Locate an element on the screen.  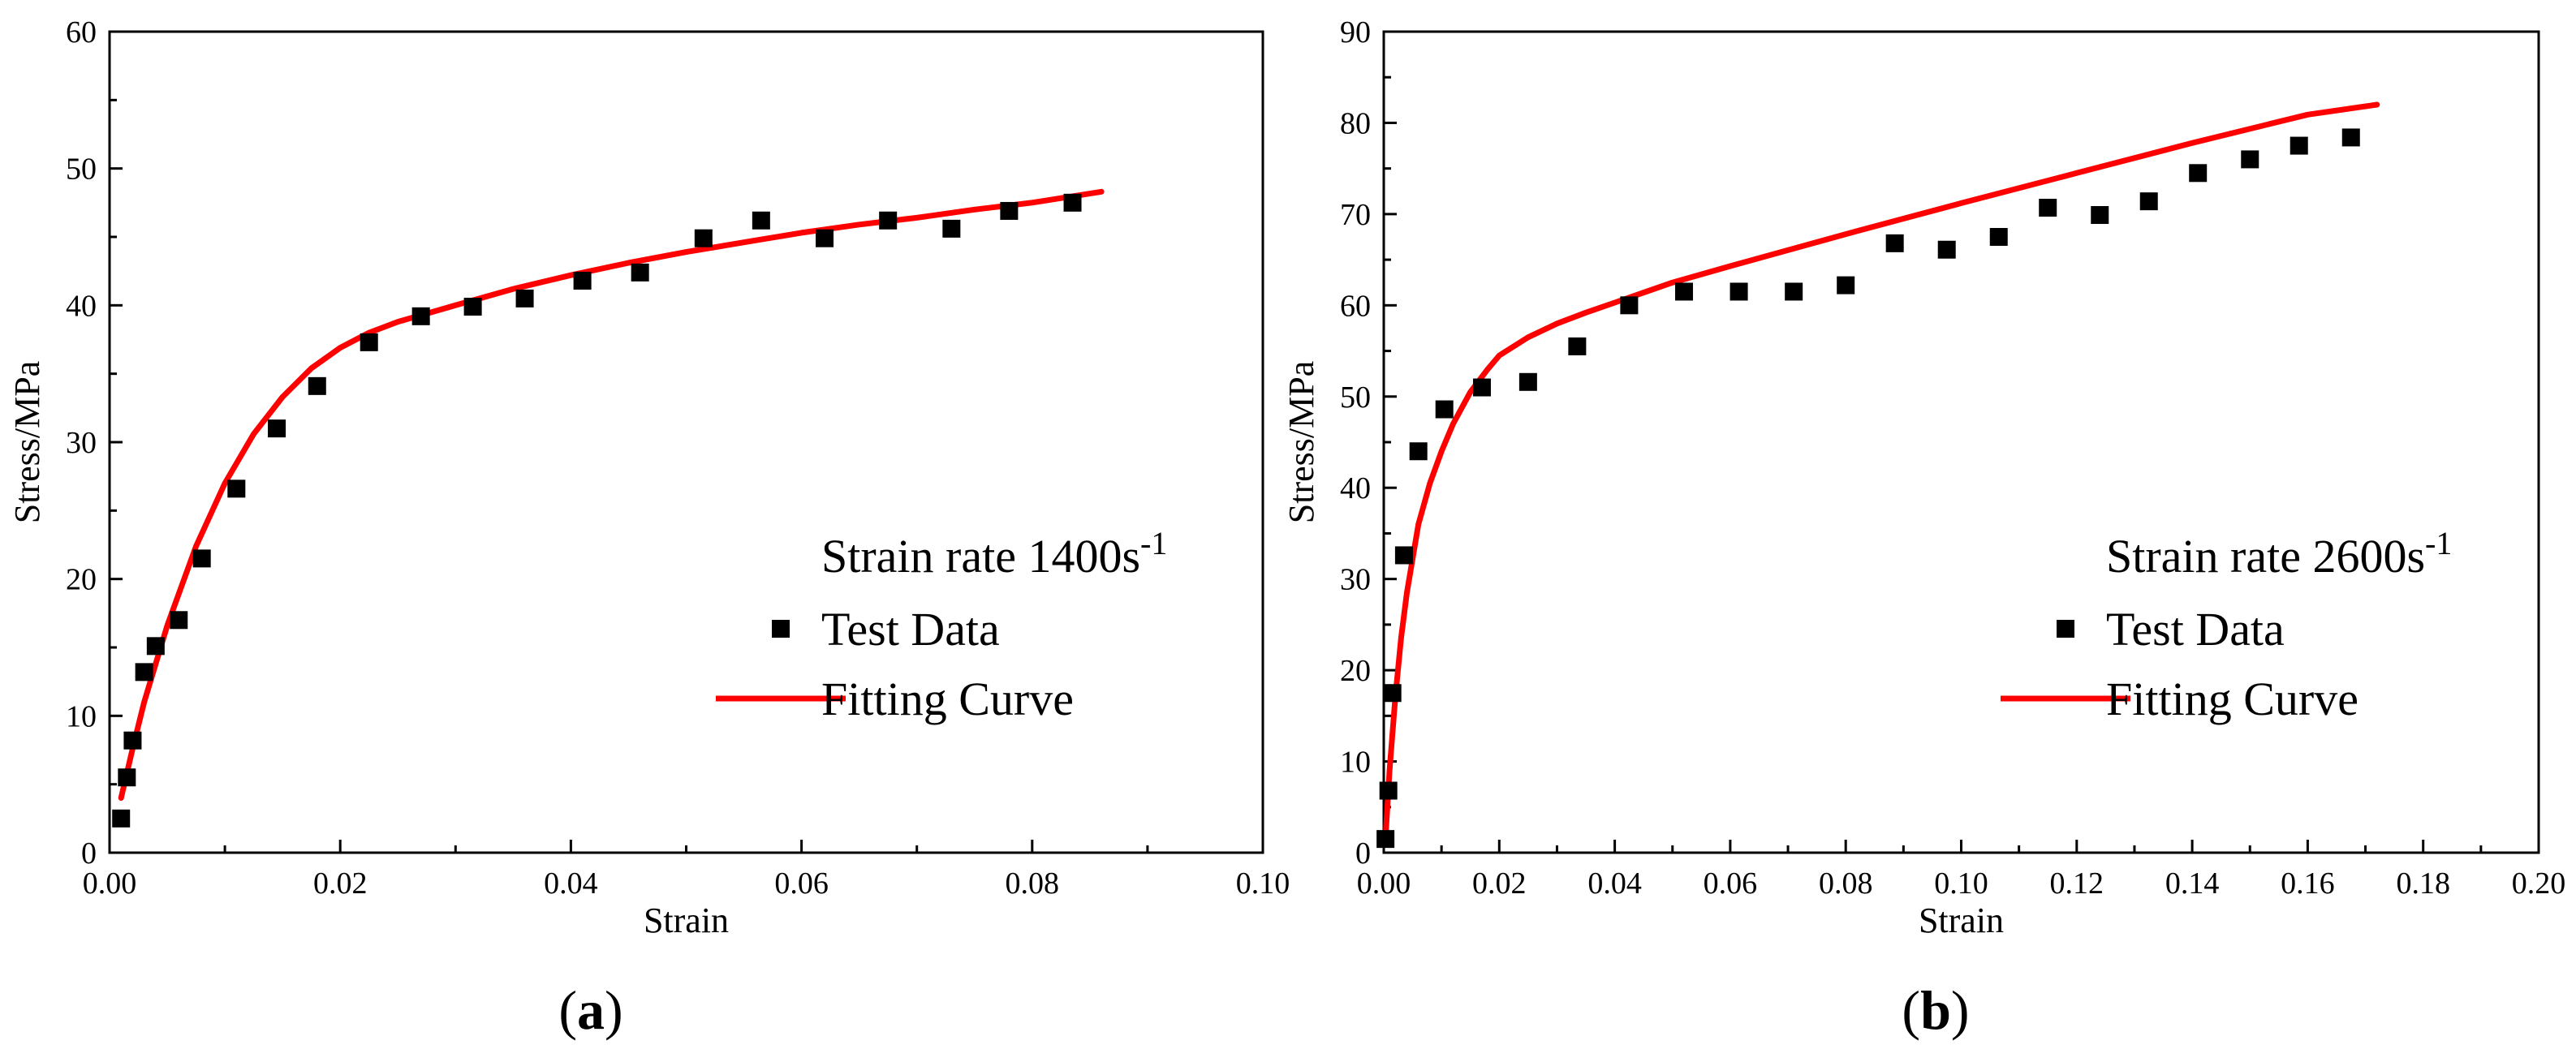
x-tick-label: 0.14 is located at coordinates (2192, 884).